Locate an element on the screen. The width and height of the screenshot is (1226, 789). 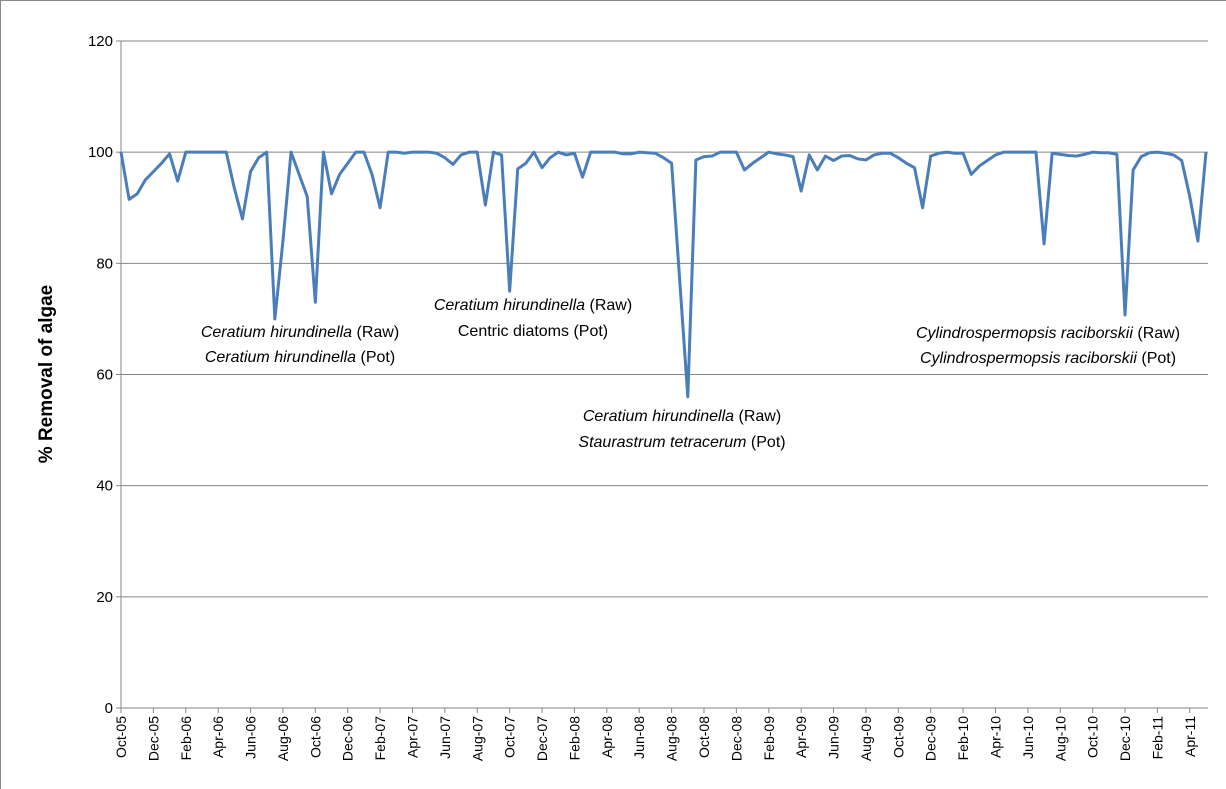
y-tick-label: 120 is located at coordinates (100, 41).